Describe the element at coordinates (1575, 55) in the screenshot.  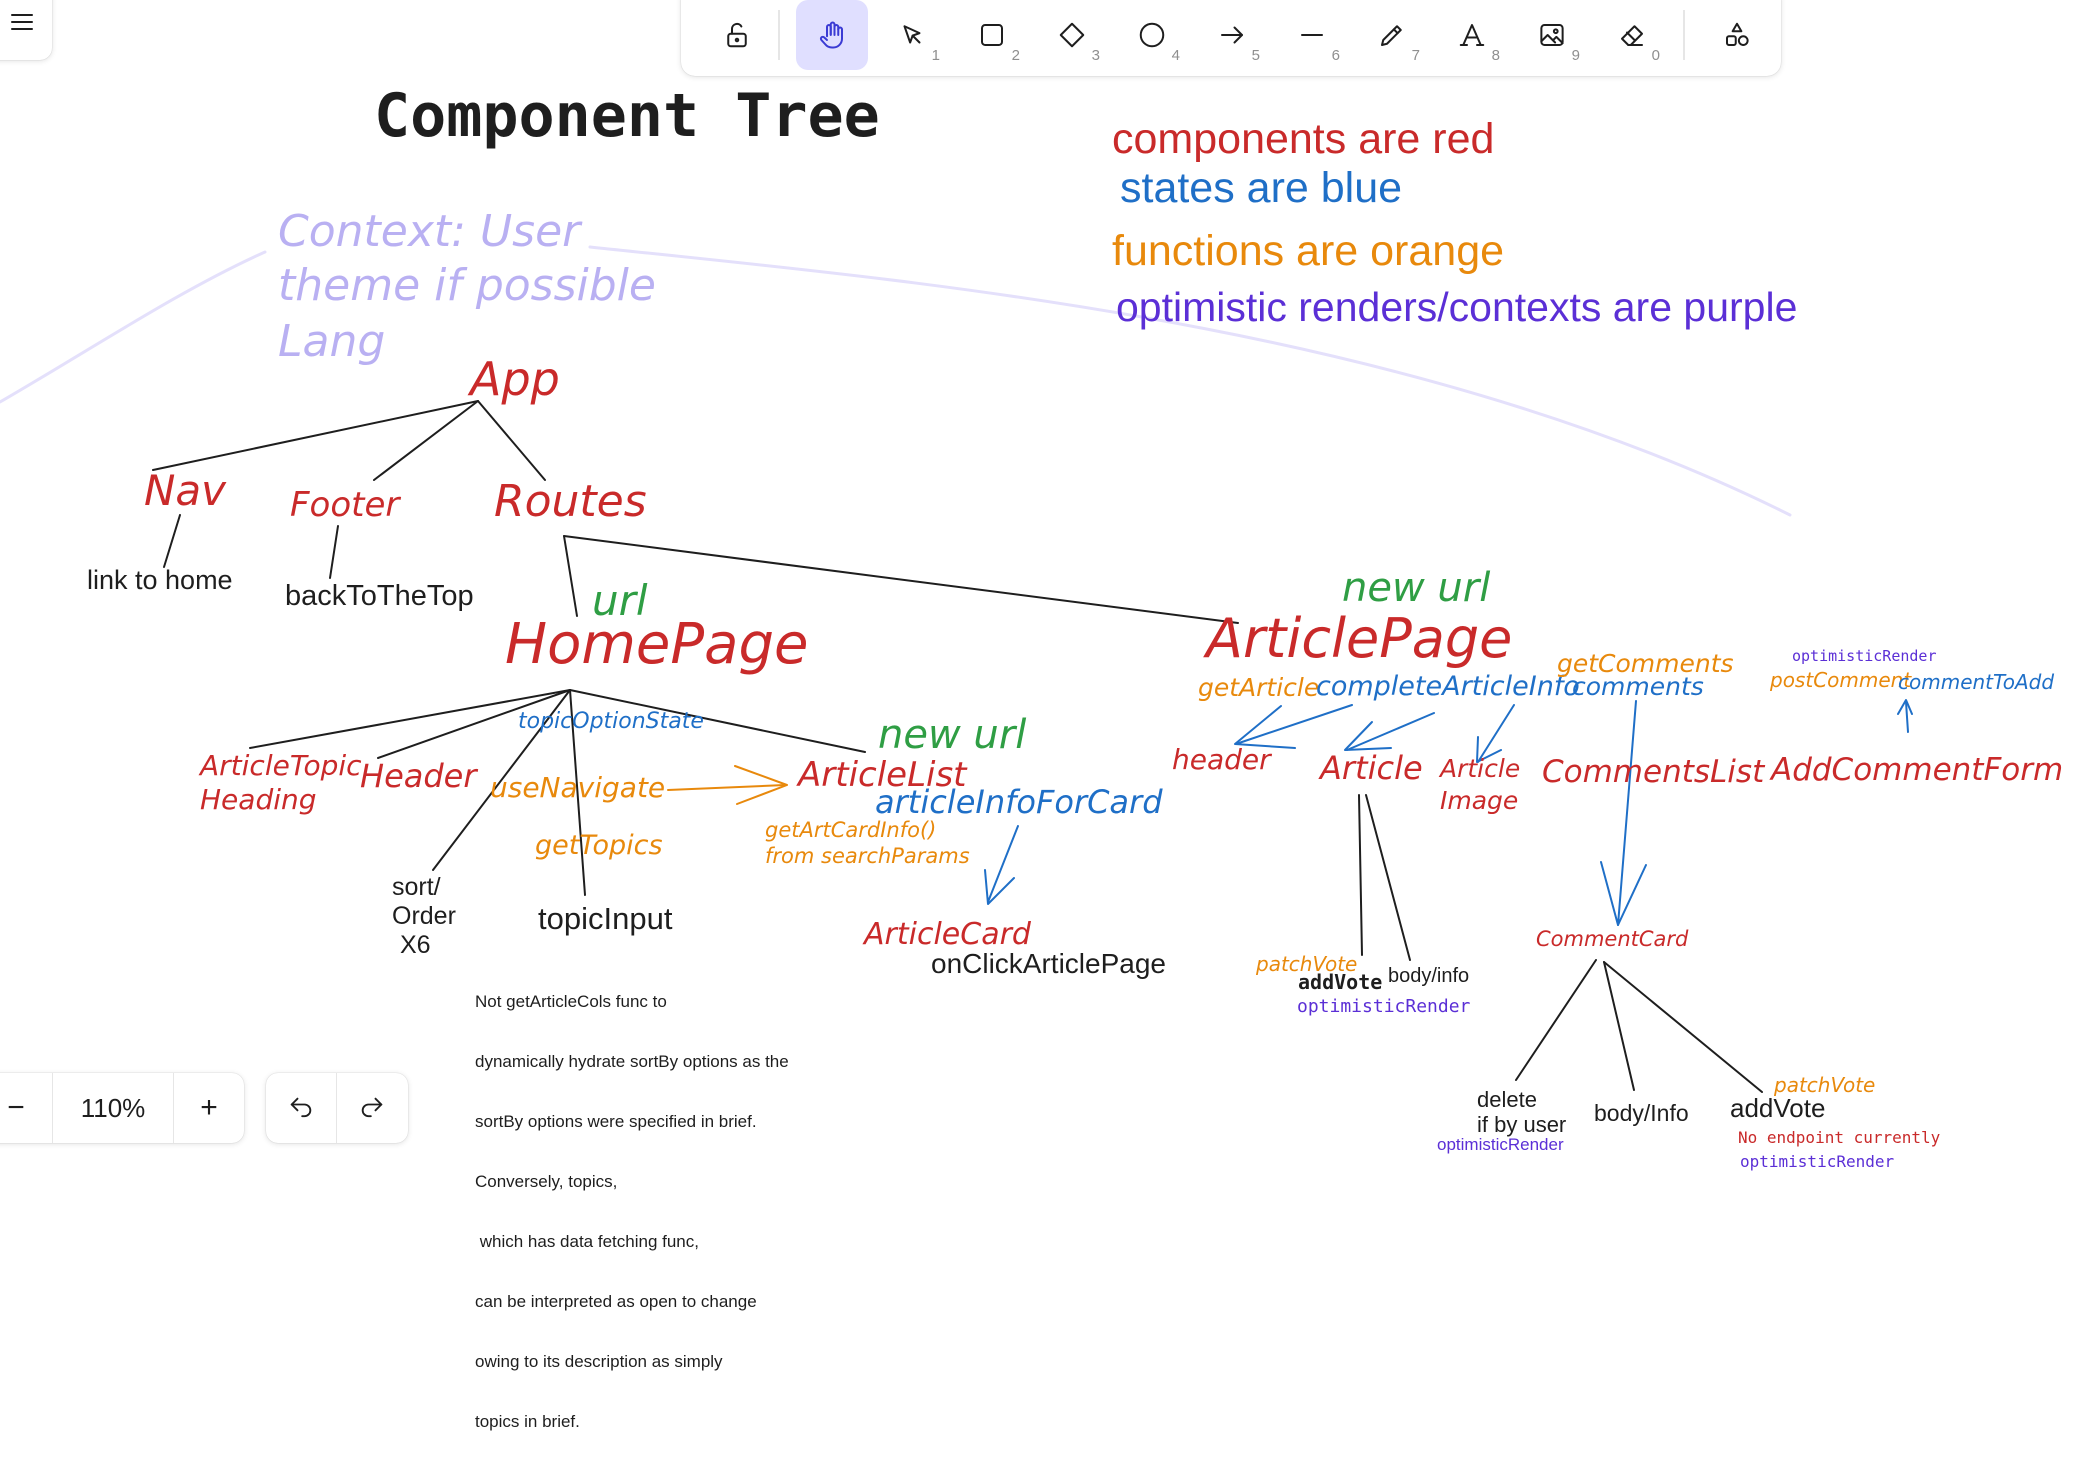
I see `shortcut-key: 9` at that location.